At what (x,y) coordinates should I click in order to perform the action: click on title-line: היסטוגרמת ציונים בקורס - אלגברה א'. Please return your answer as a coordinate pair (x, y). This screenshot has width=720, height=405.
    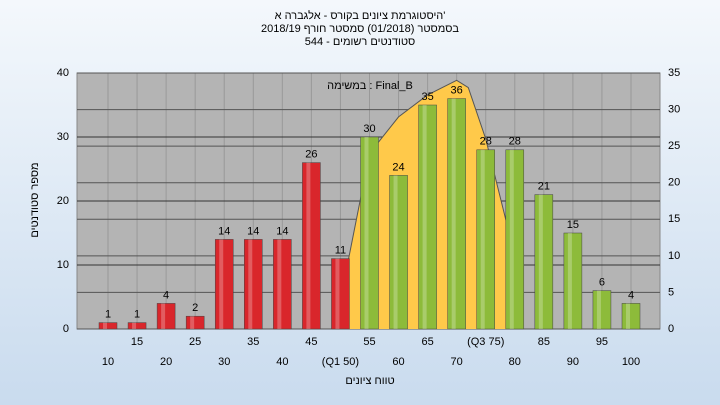
    Looking at the image, I should click on (360, 15).